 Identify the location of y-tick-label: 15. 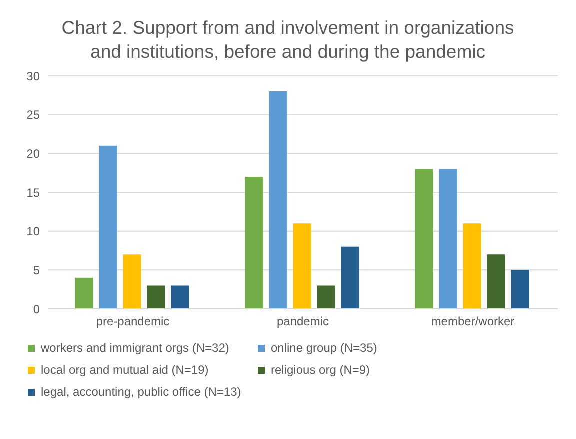
(33, 193).